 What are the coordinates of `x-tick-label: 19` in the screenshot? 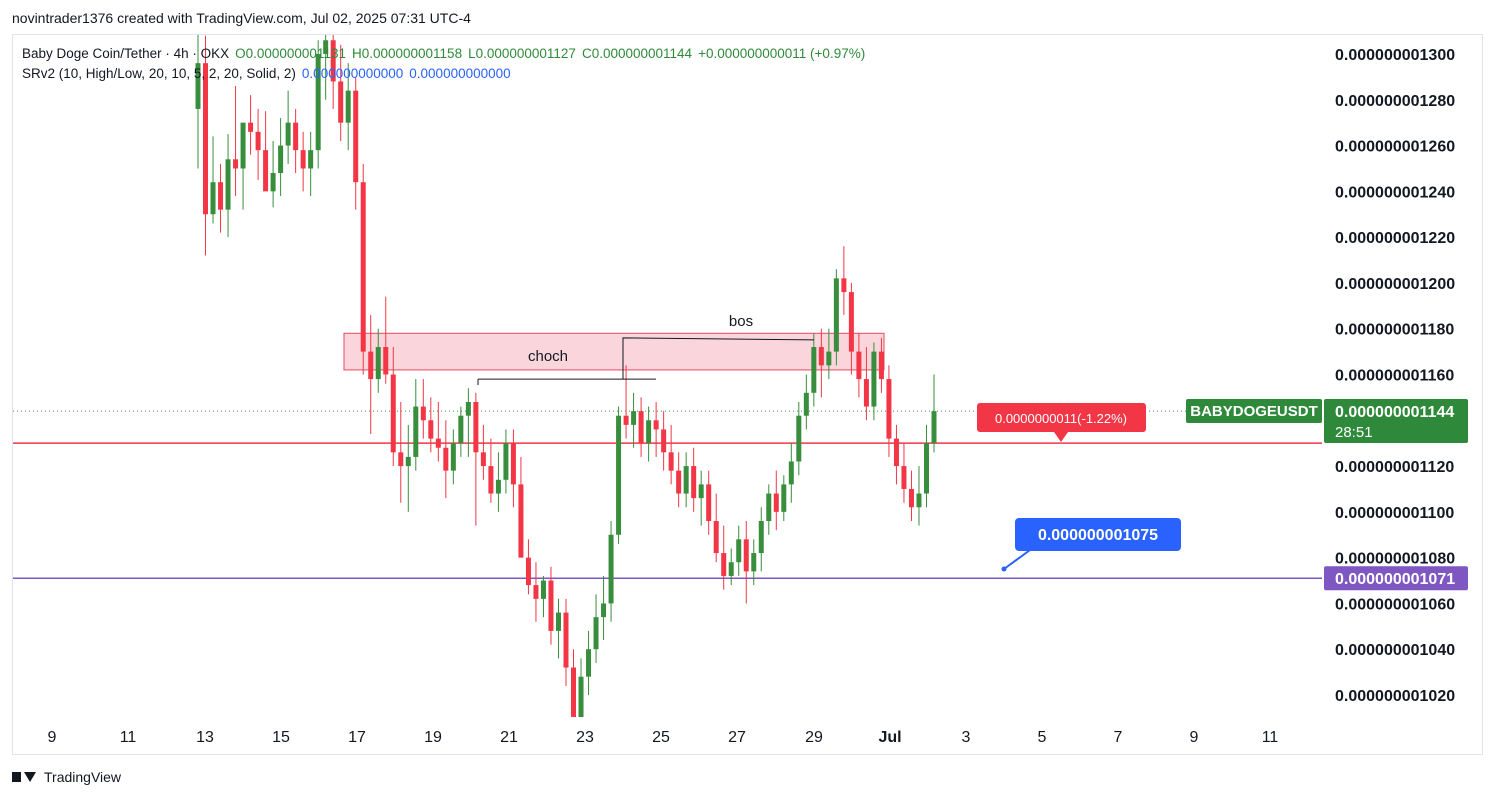 It's located at (433, 737).